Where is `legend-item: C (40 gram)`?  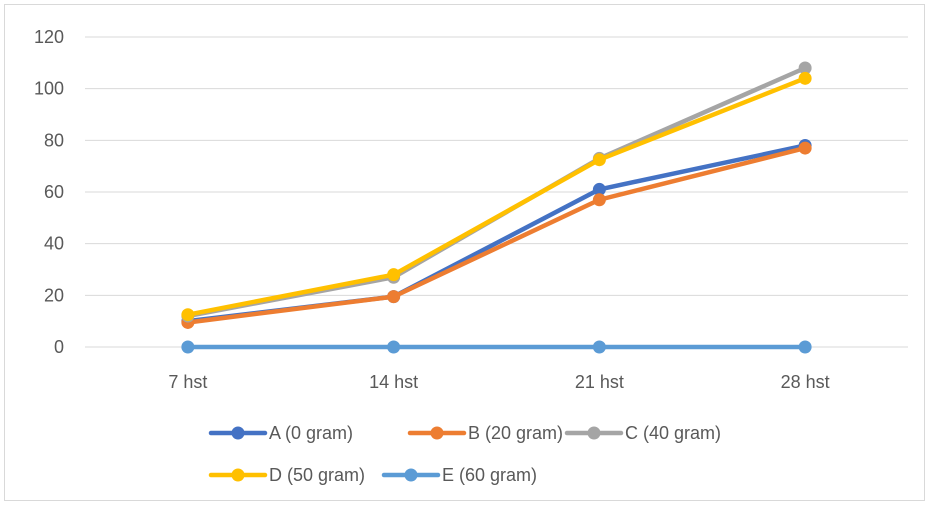 legend-item: C (40 gram) is located at coordinates (642, 433).